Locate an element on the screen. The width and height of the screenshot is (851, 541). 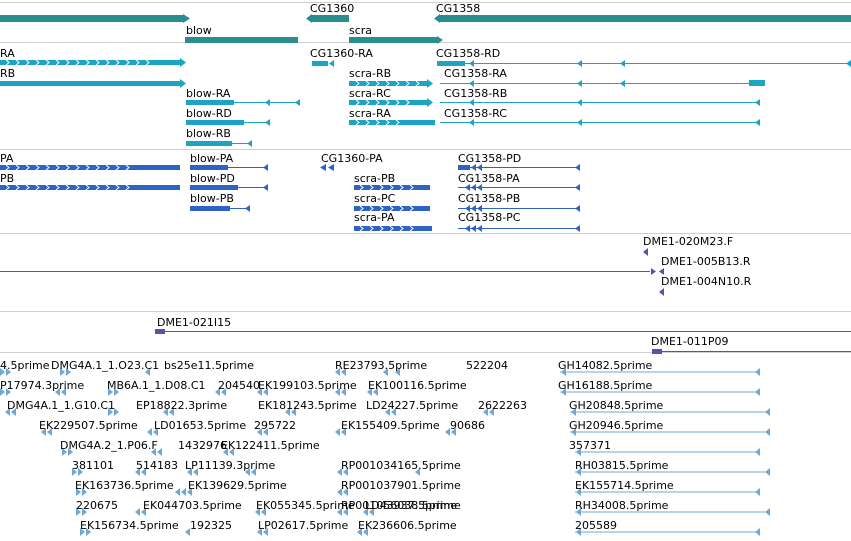
est-label: LD43937.5prime is located at coordinates (411, 505).